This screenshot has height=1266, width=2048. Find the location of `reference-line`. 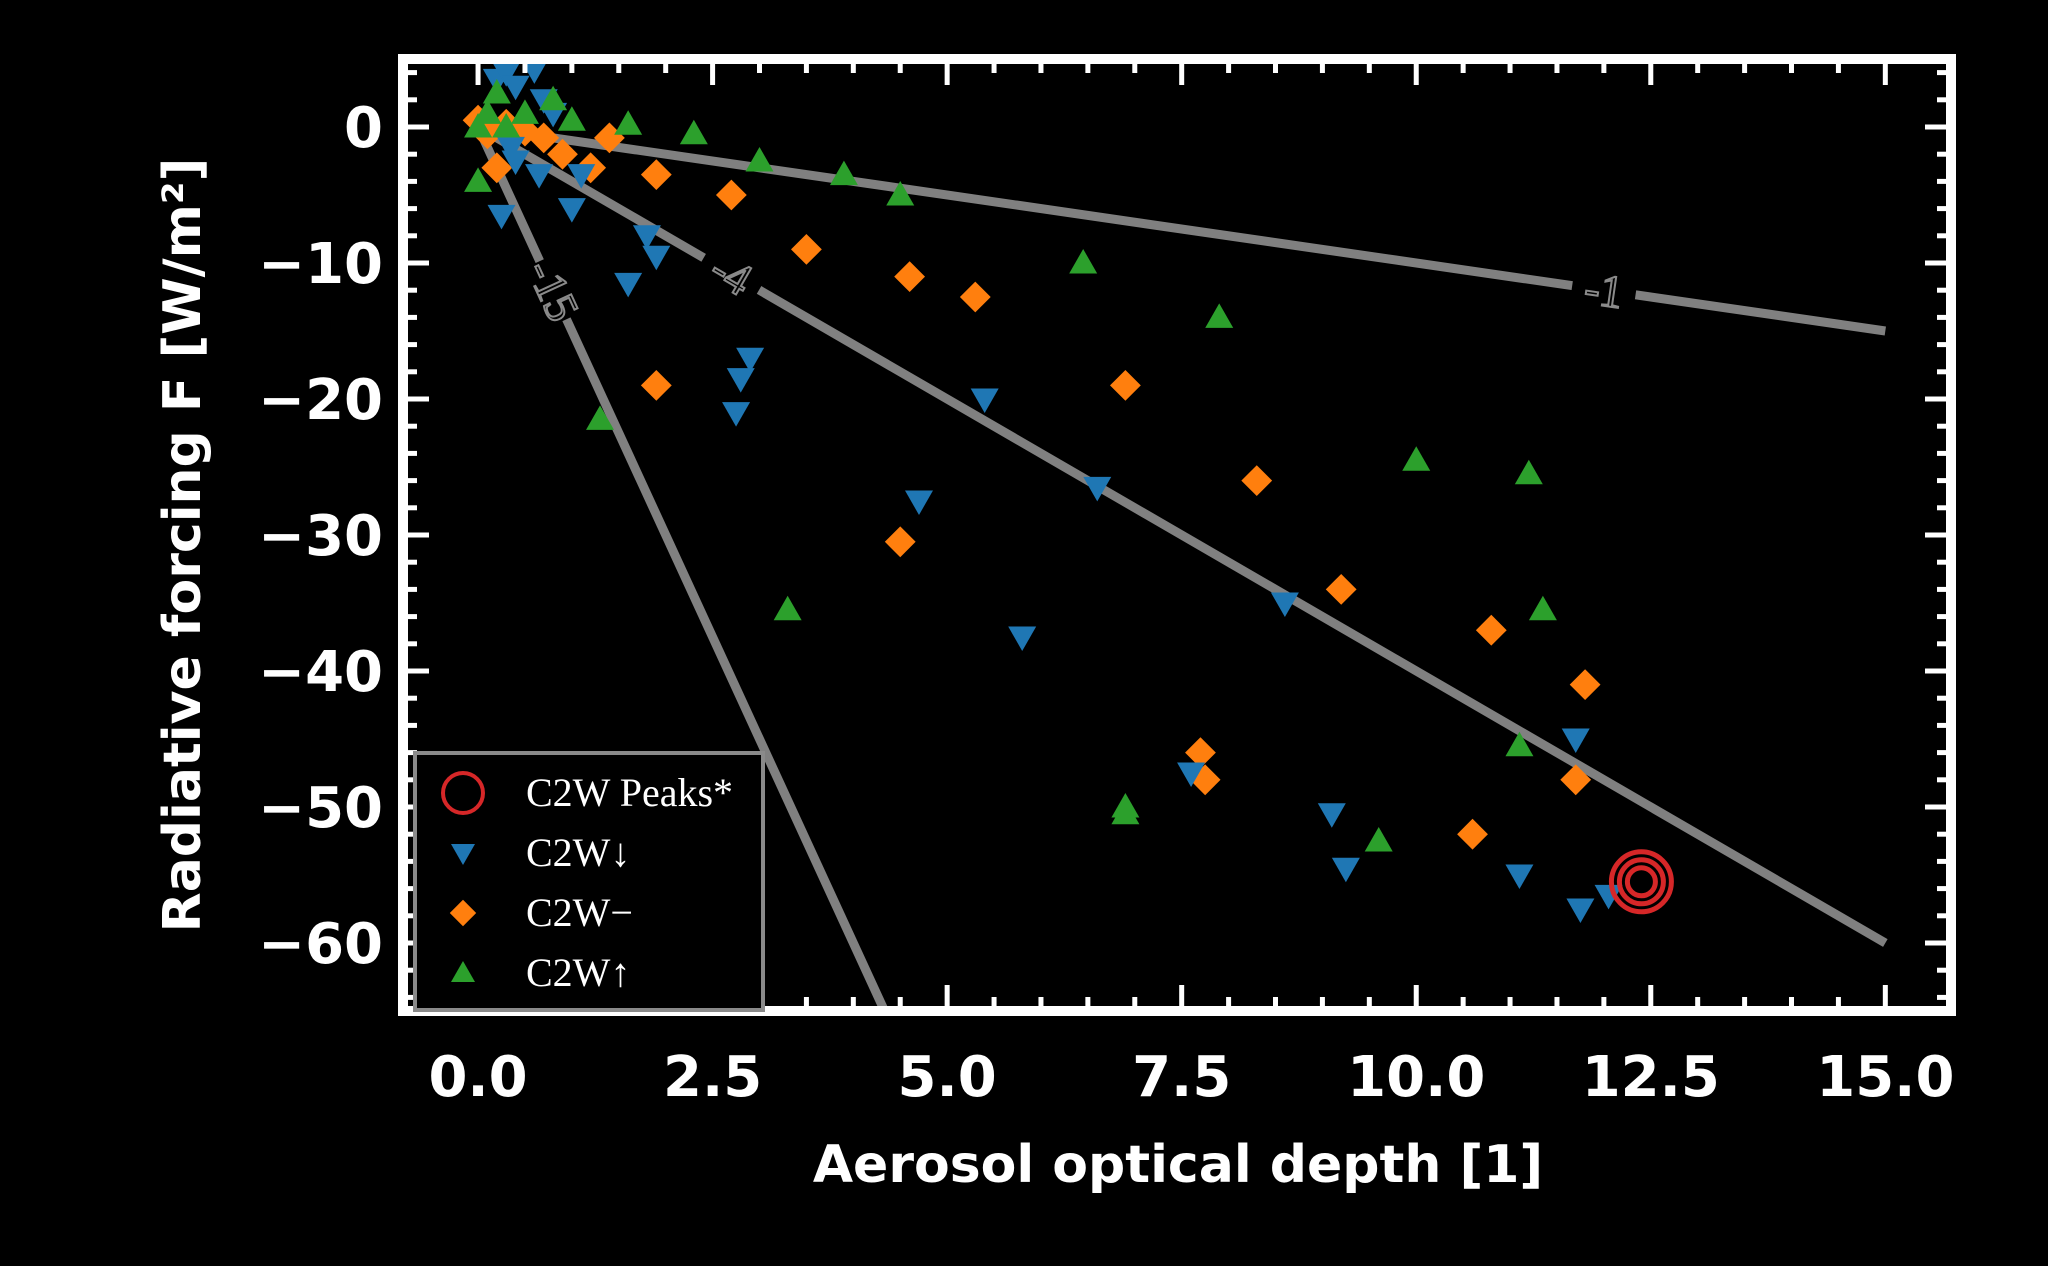

reference-line is located at coordinates (1181, 229).